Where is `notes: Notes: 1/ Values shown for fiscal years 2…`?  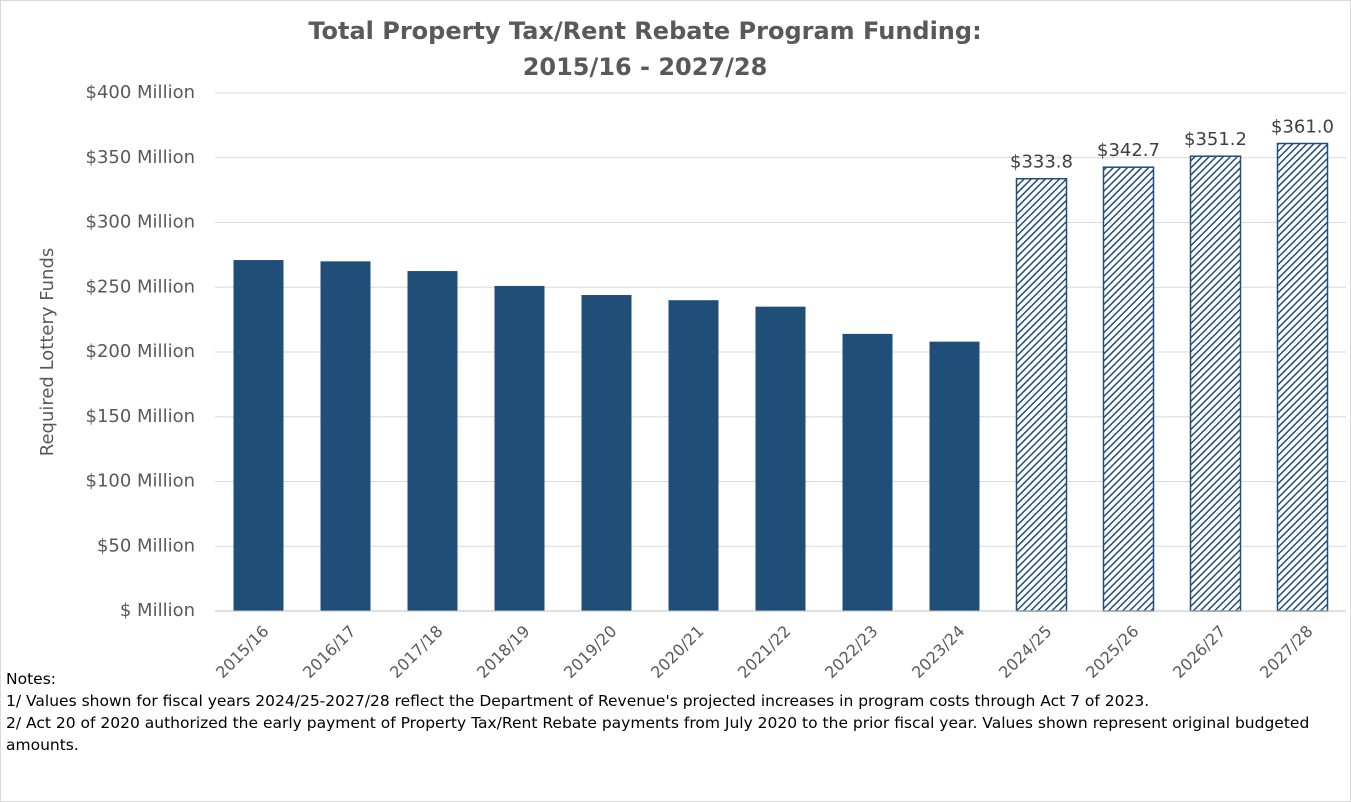 notes: Notes: 1/ Values shown for fiscal years 2… is located at coordinates (671, 712).